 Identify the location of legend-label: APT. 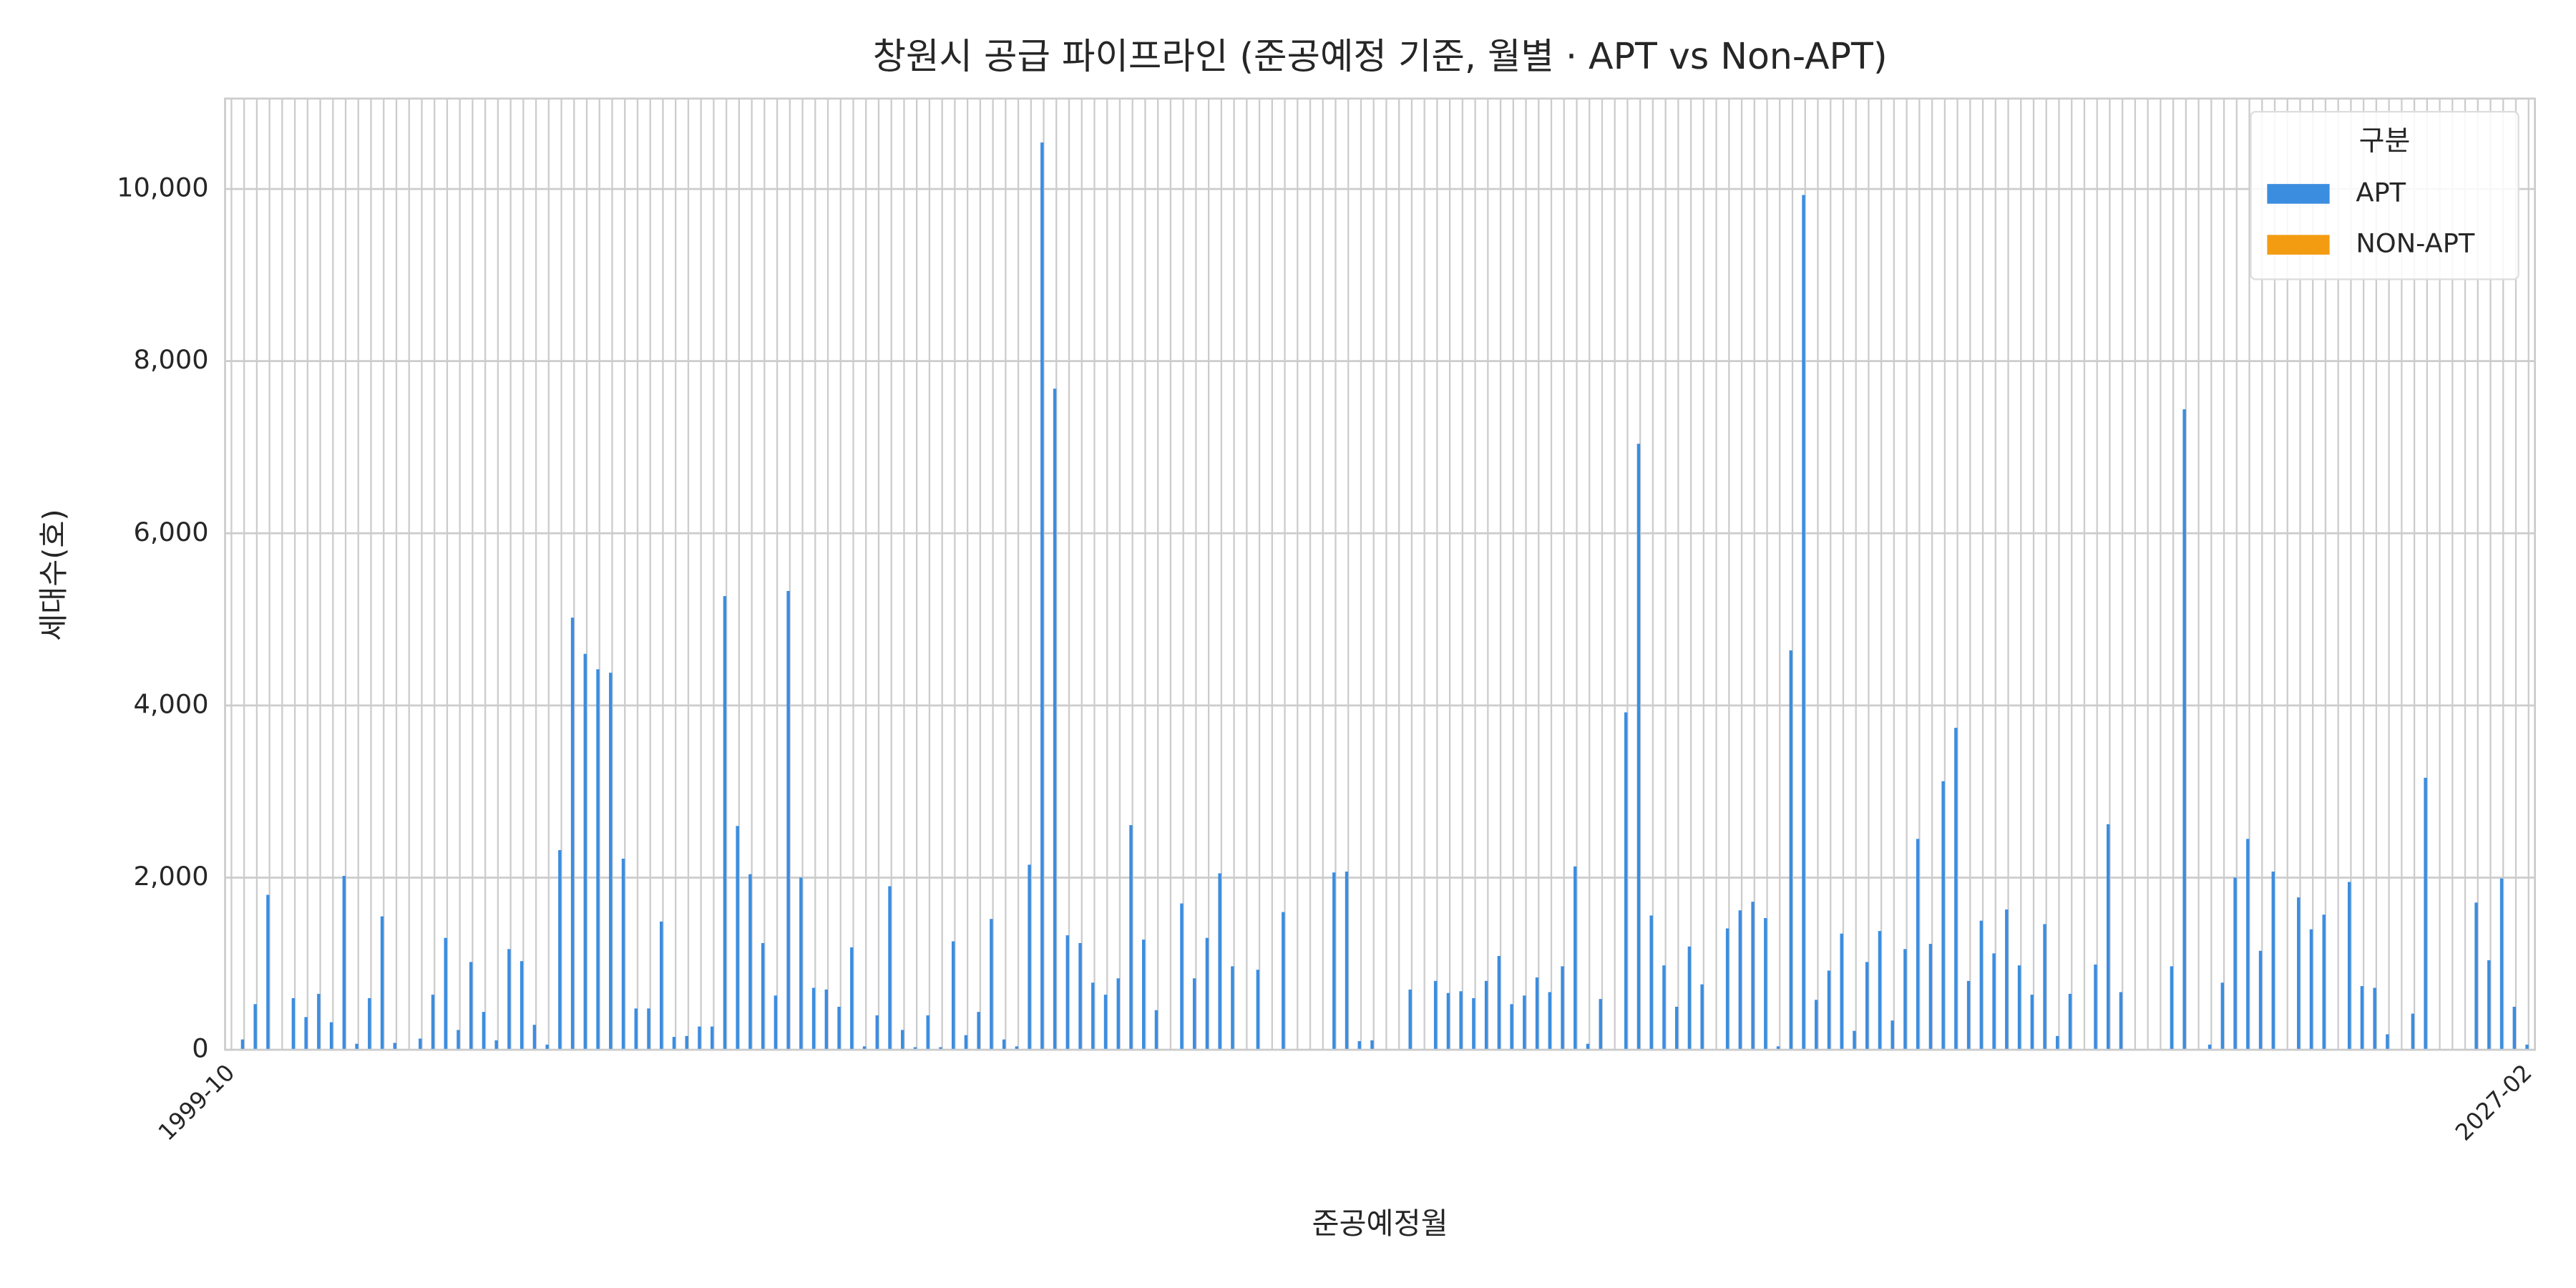
(2381, 192).